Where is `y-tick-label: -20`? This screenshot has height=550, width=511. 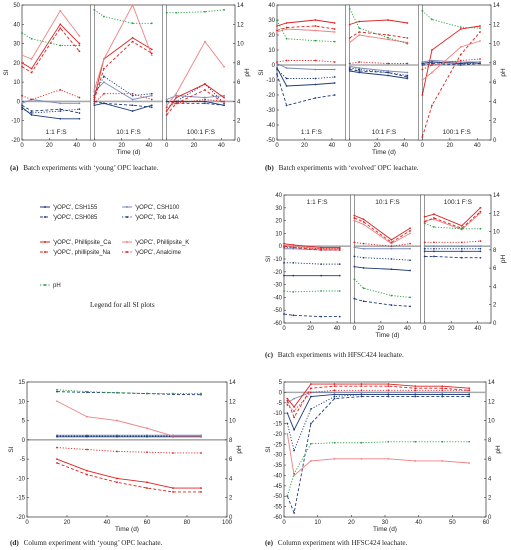 y-tick-label: -20 is located at coordinates (15, 141).